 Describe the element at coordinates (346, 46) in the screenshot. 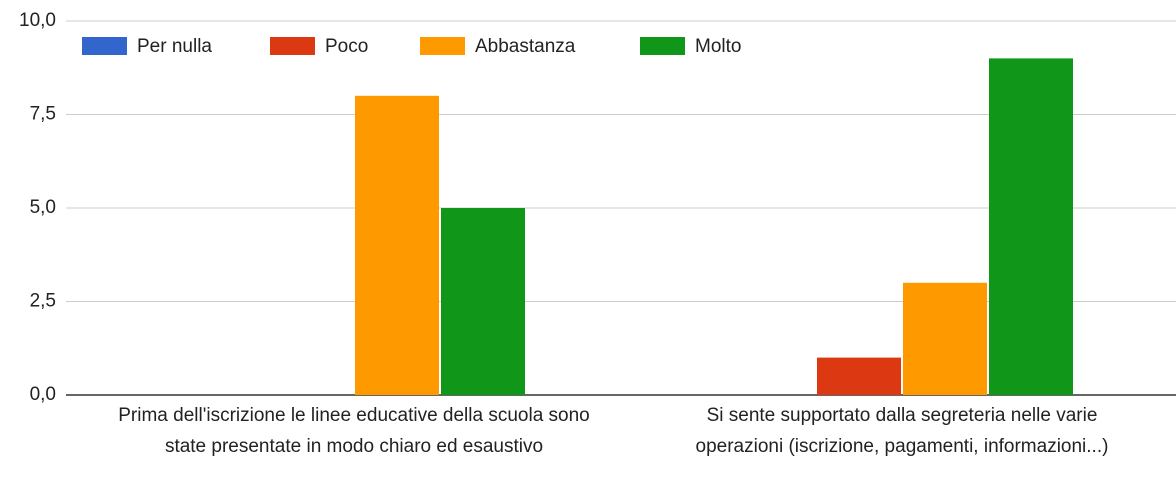

I see `legend-label: Poco` at that location.